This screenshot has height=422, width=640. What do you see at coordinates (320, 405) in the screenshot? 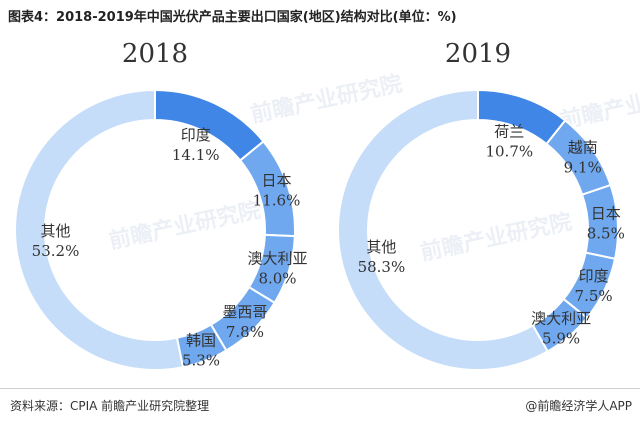
I see `footer: 资料来源：CPIA 前瞻产业研究院整理 @前瞻经济学人APP` at bounding box center [320, 405].